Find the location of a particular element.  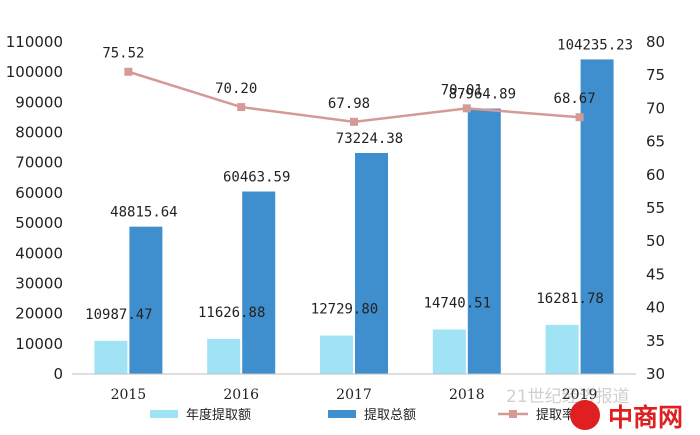

bar-data-label: 48815.64 is located at coordinates (143, 213).